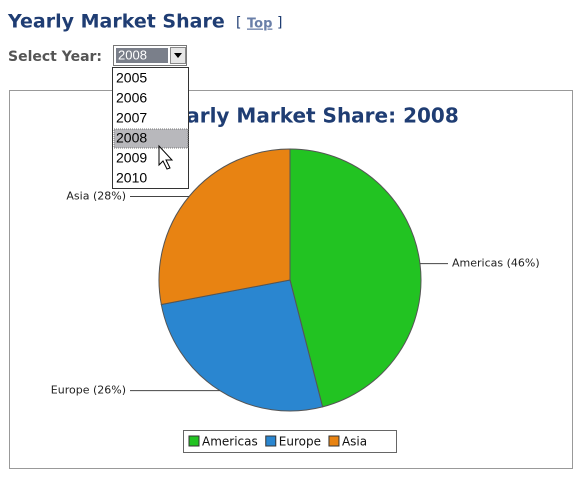  Describe the element at coordinates (279, 23) in the screenshot. I see `bracket: ]` at that location.